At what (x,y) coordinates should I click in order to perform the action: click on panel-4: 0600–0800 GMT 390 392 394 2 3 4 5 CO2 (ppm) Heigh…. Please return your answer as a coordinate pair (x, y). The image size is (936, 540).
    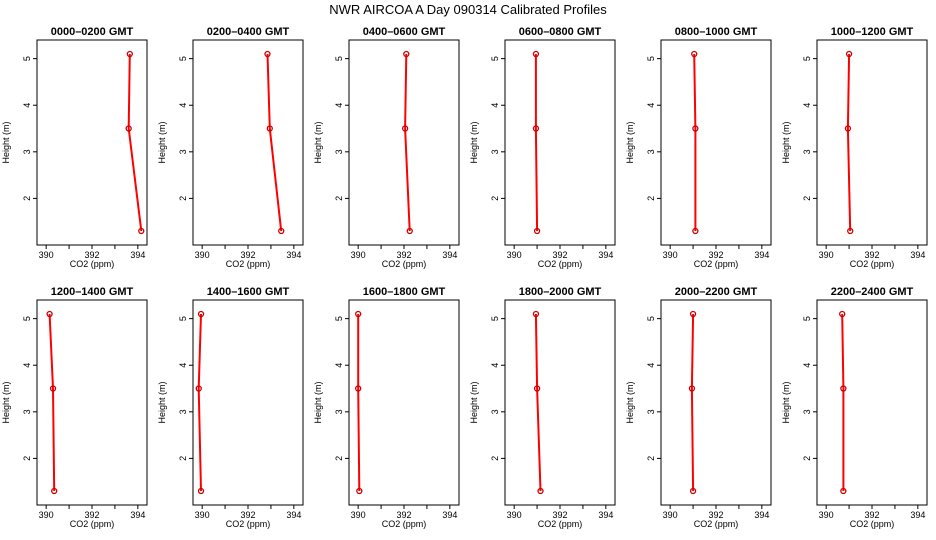
    Looking at the image, I should click on (542, 147).